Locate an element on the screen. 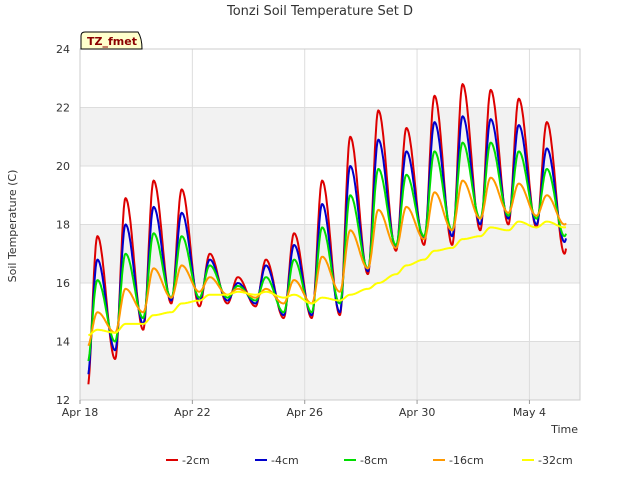 The image size is (640, 480). legend-label: -8cm is located at coordinates (374, 460).